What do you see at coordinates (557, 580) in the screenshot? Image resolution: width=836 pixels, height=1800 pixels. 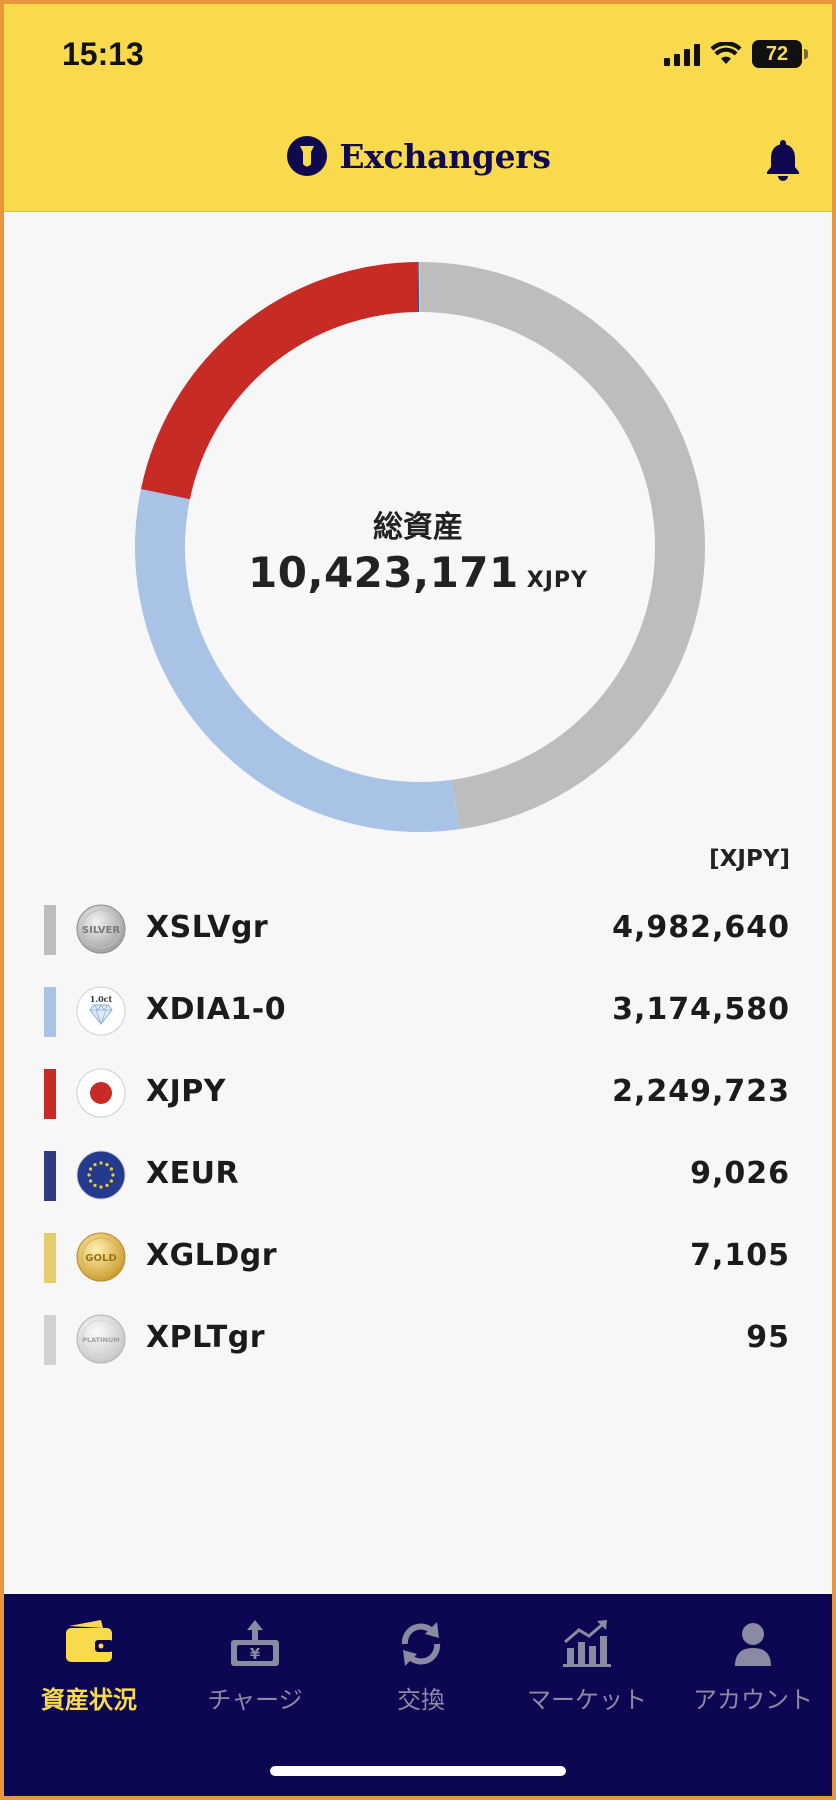 I see `total-assets-unit: XJPY` at bounding box center [557, 580].